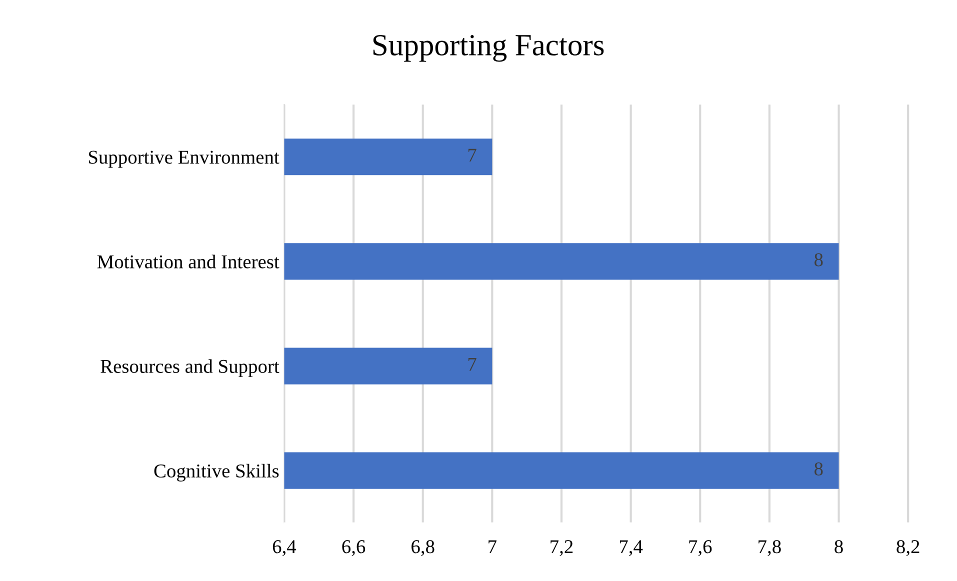 Image resolution: width=957 pixels, height=581 pixels. Describe the element at coordinates (908, 548) in the screenshot. I see `x-tick-label: 8,2` at that location.